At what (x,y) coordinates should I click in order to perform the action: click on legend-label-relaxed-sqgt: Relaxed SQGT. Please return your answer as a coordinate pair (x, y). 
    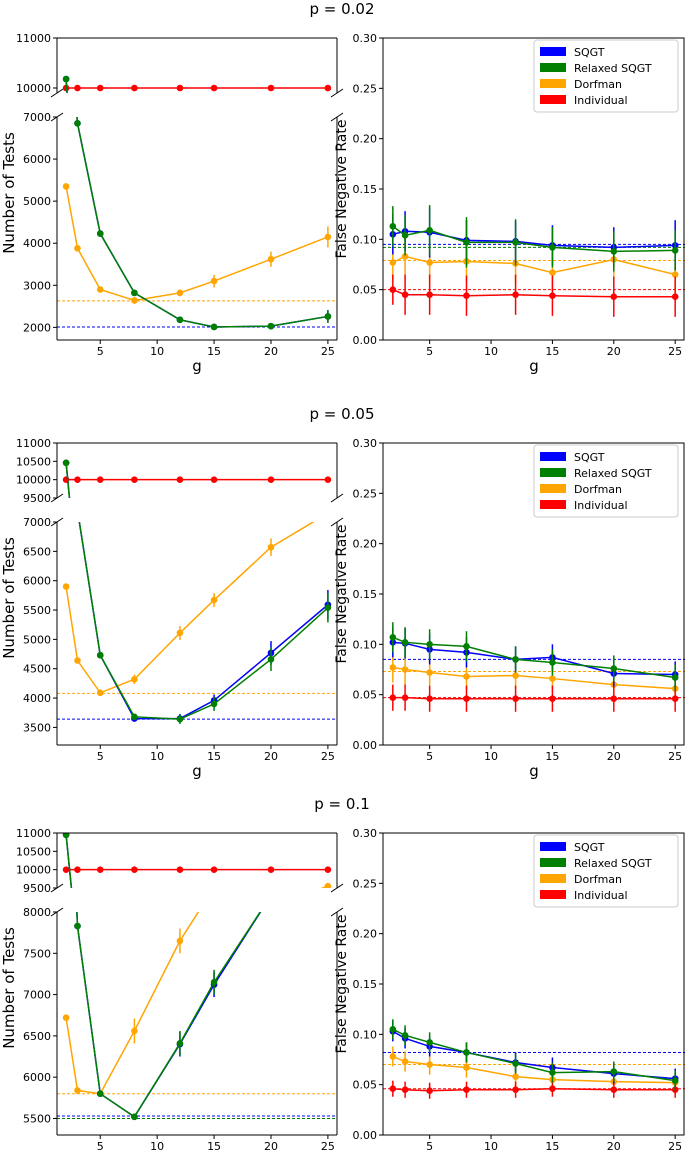
    Looking at the image, I should click on (613, 68).